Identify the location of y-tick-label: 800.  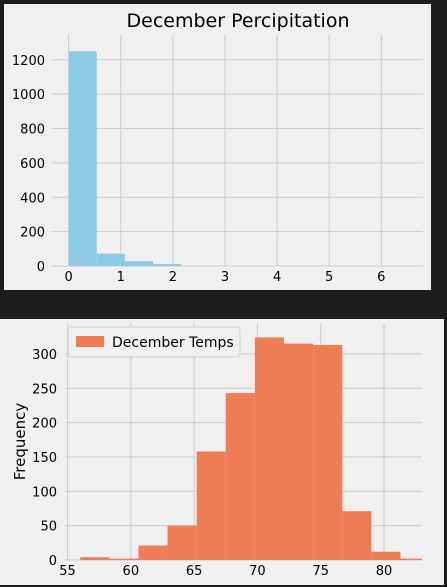
(32, 130).